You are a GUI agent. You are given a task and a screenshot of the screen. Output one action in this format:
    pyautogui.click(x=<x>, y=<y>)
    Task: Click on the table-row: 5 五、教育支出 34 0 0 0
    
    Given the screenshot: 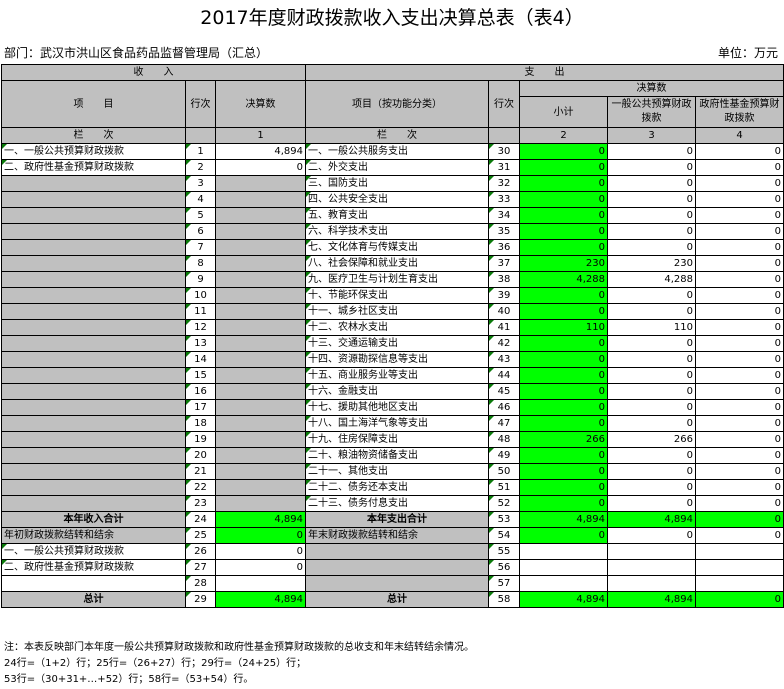 What is the action you would take?
    pyautogui.click(x=392, y=215)
    